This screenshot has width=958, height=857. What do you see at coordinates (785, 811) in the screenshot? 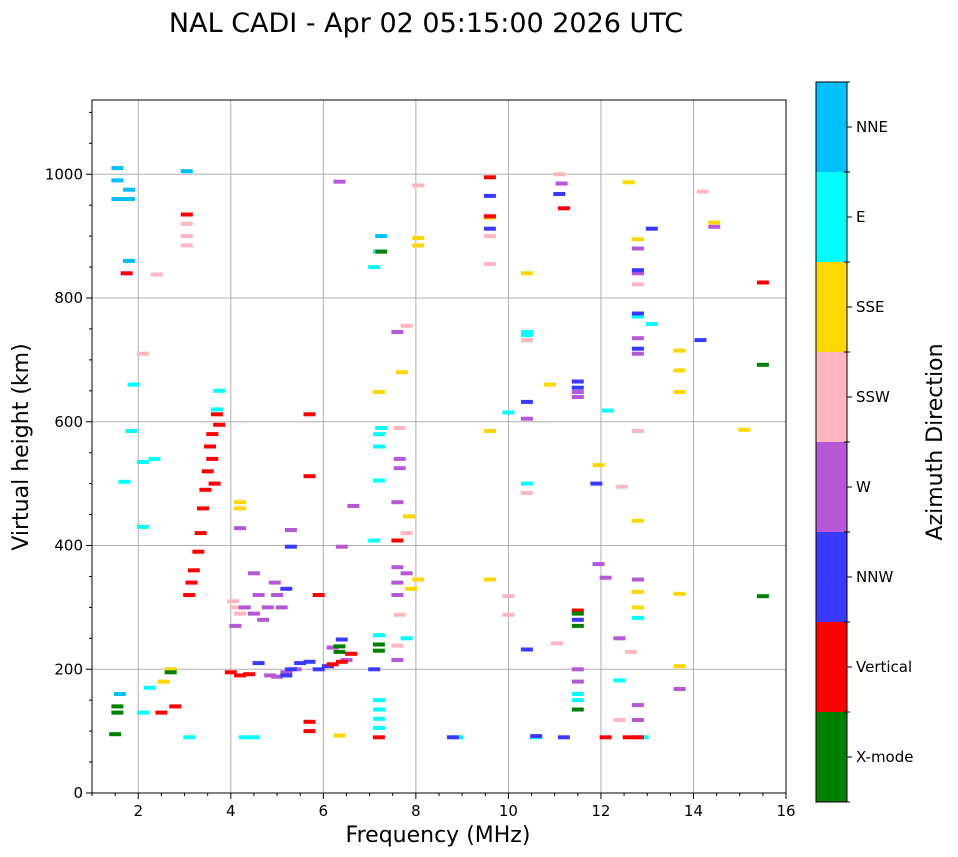
I see `x-tick-label: 16` at bounding box center [785, 811].